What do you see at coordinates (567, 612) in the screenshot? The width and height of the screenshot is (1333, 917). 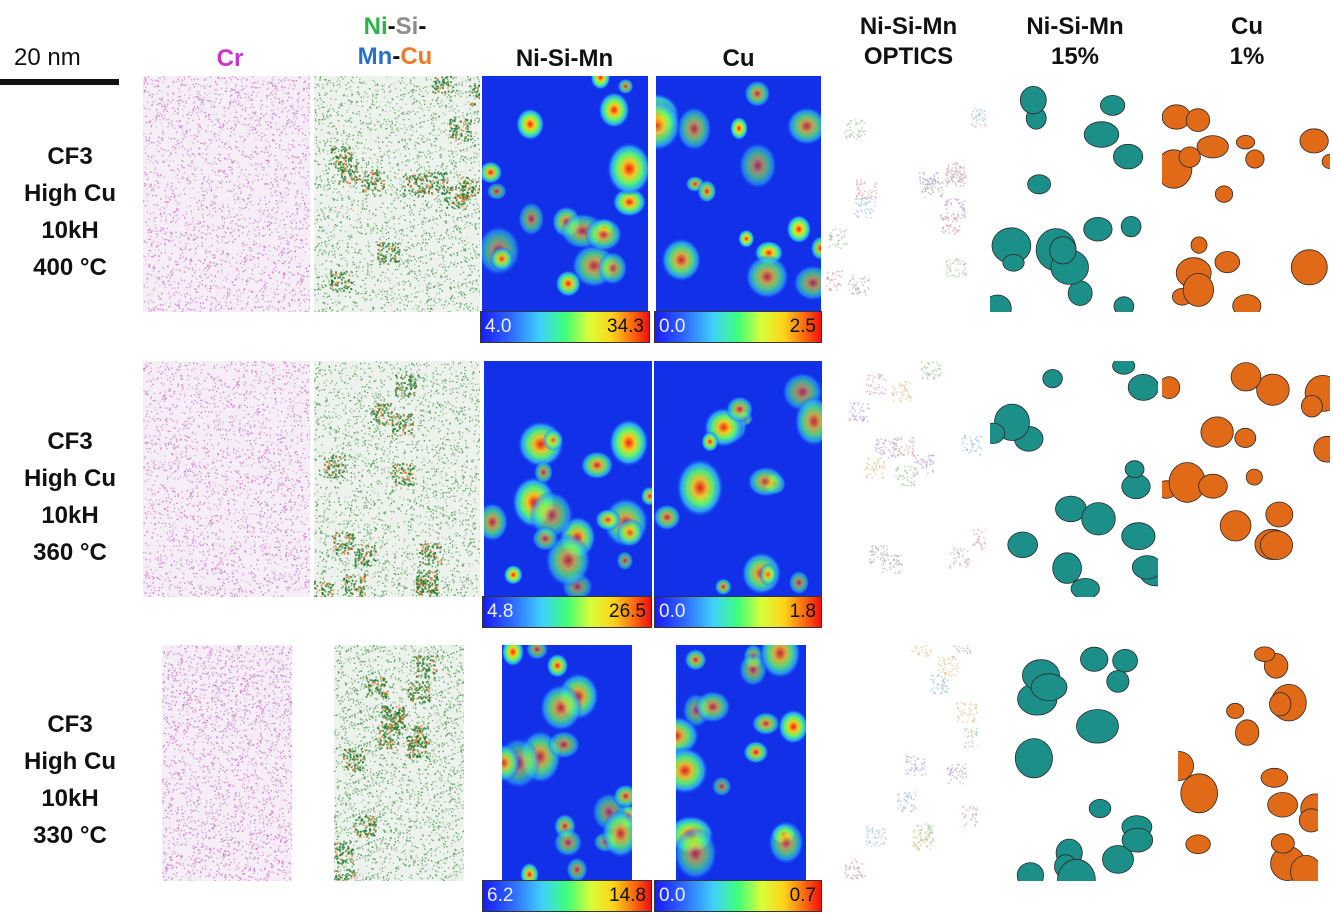 I see `nisimn-color-scale: 4.8 26.5` at bounding box center [567, 612].